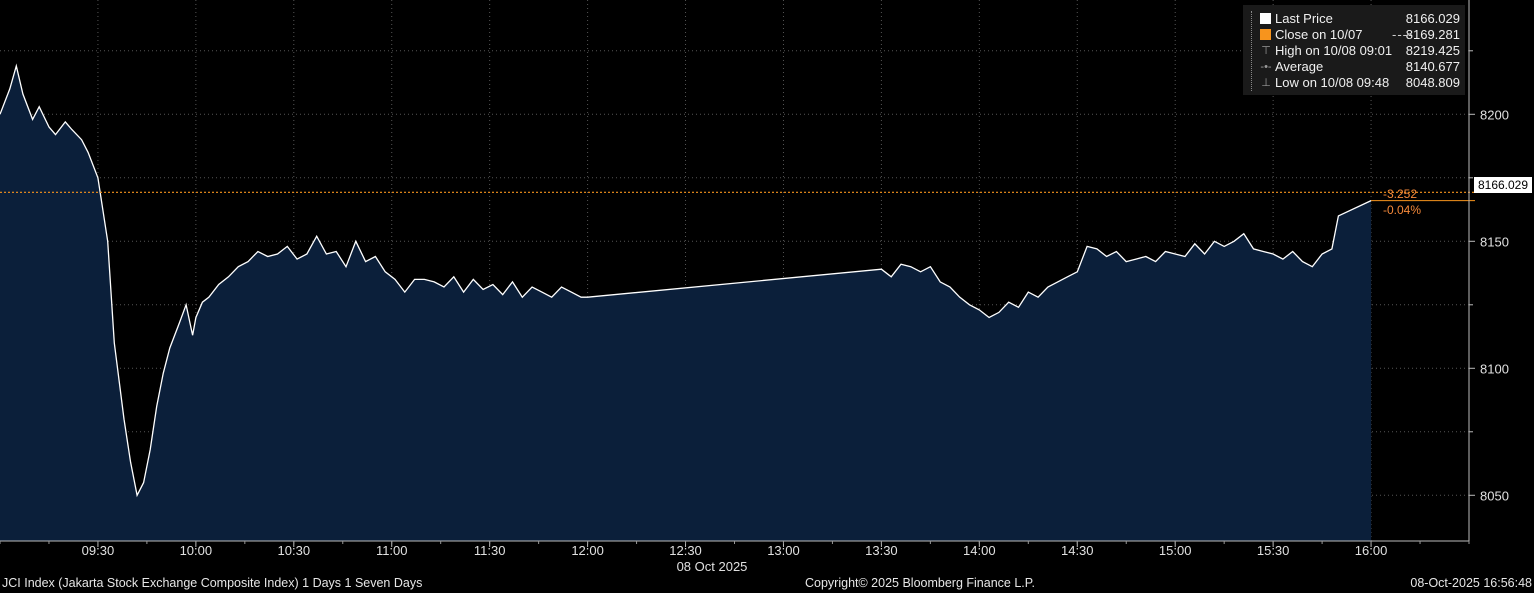  I want to click on x-tick-label: 13:30, so click(881, 550).